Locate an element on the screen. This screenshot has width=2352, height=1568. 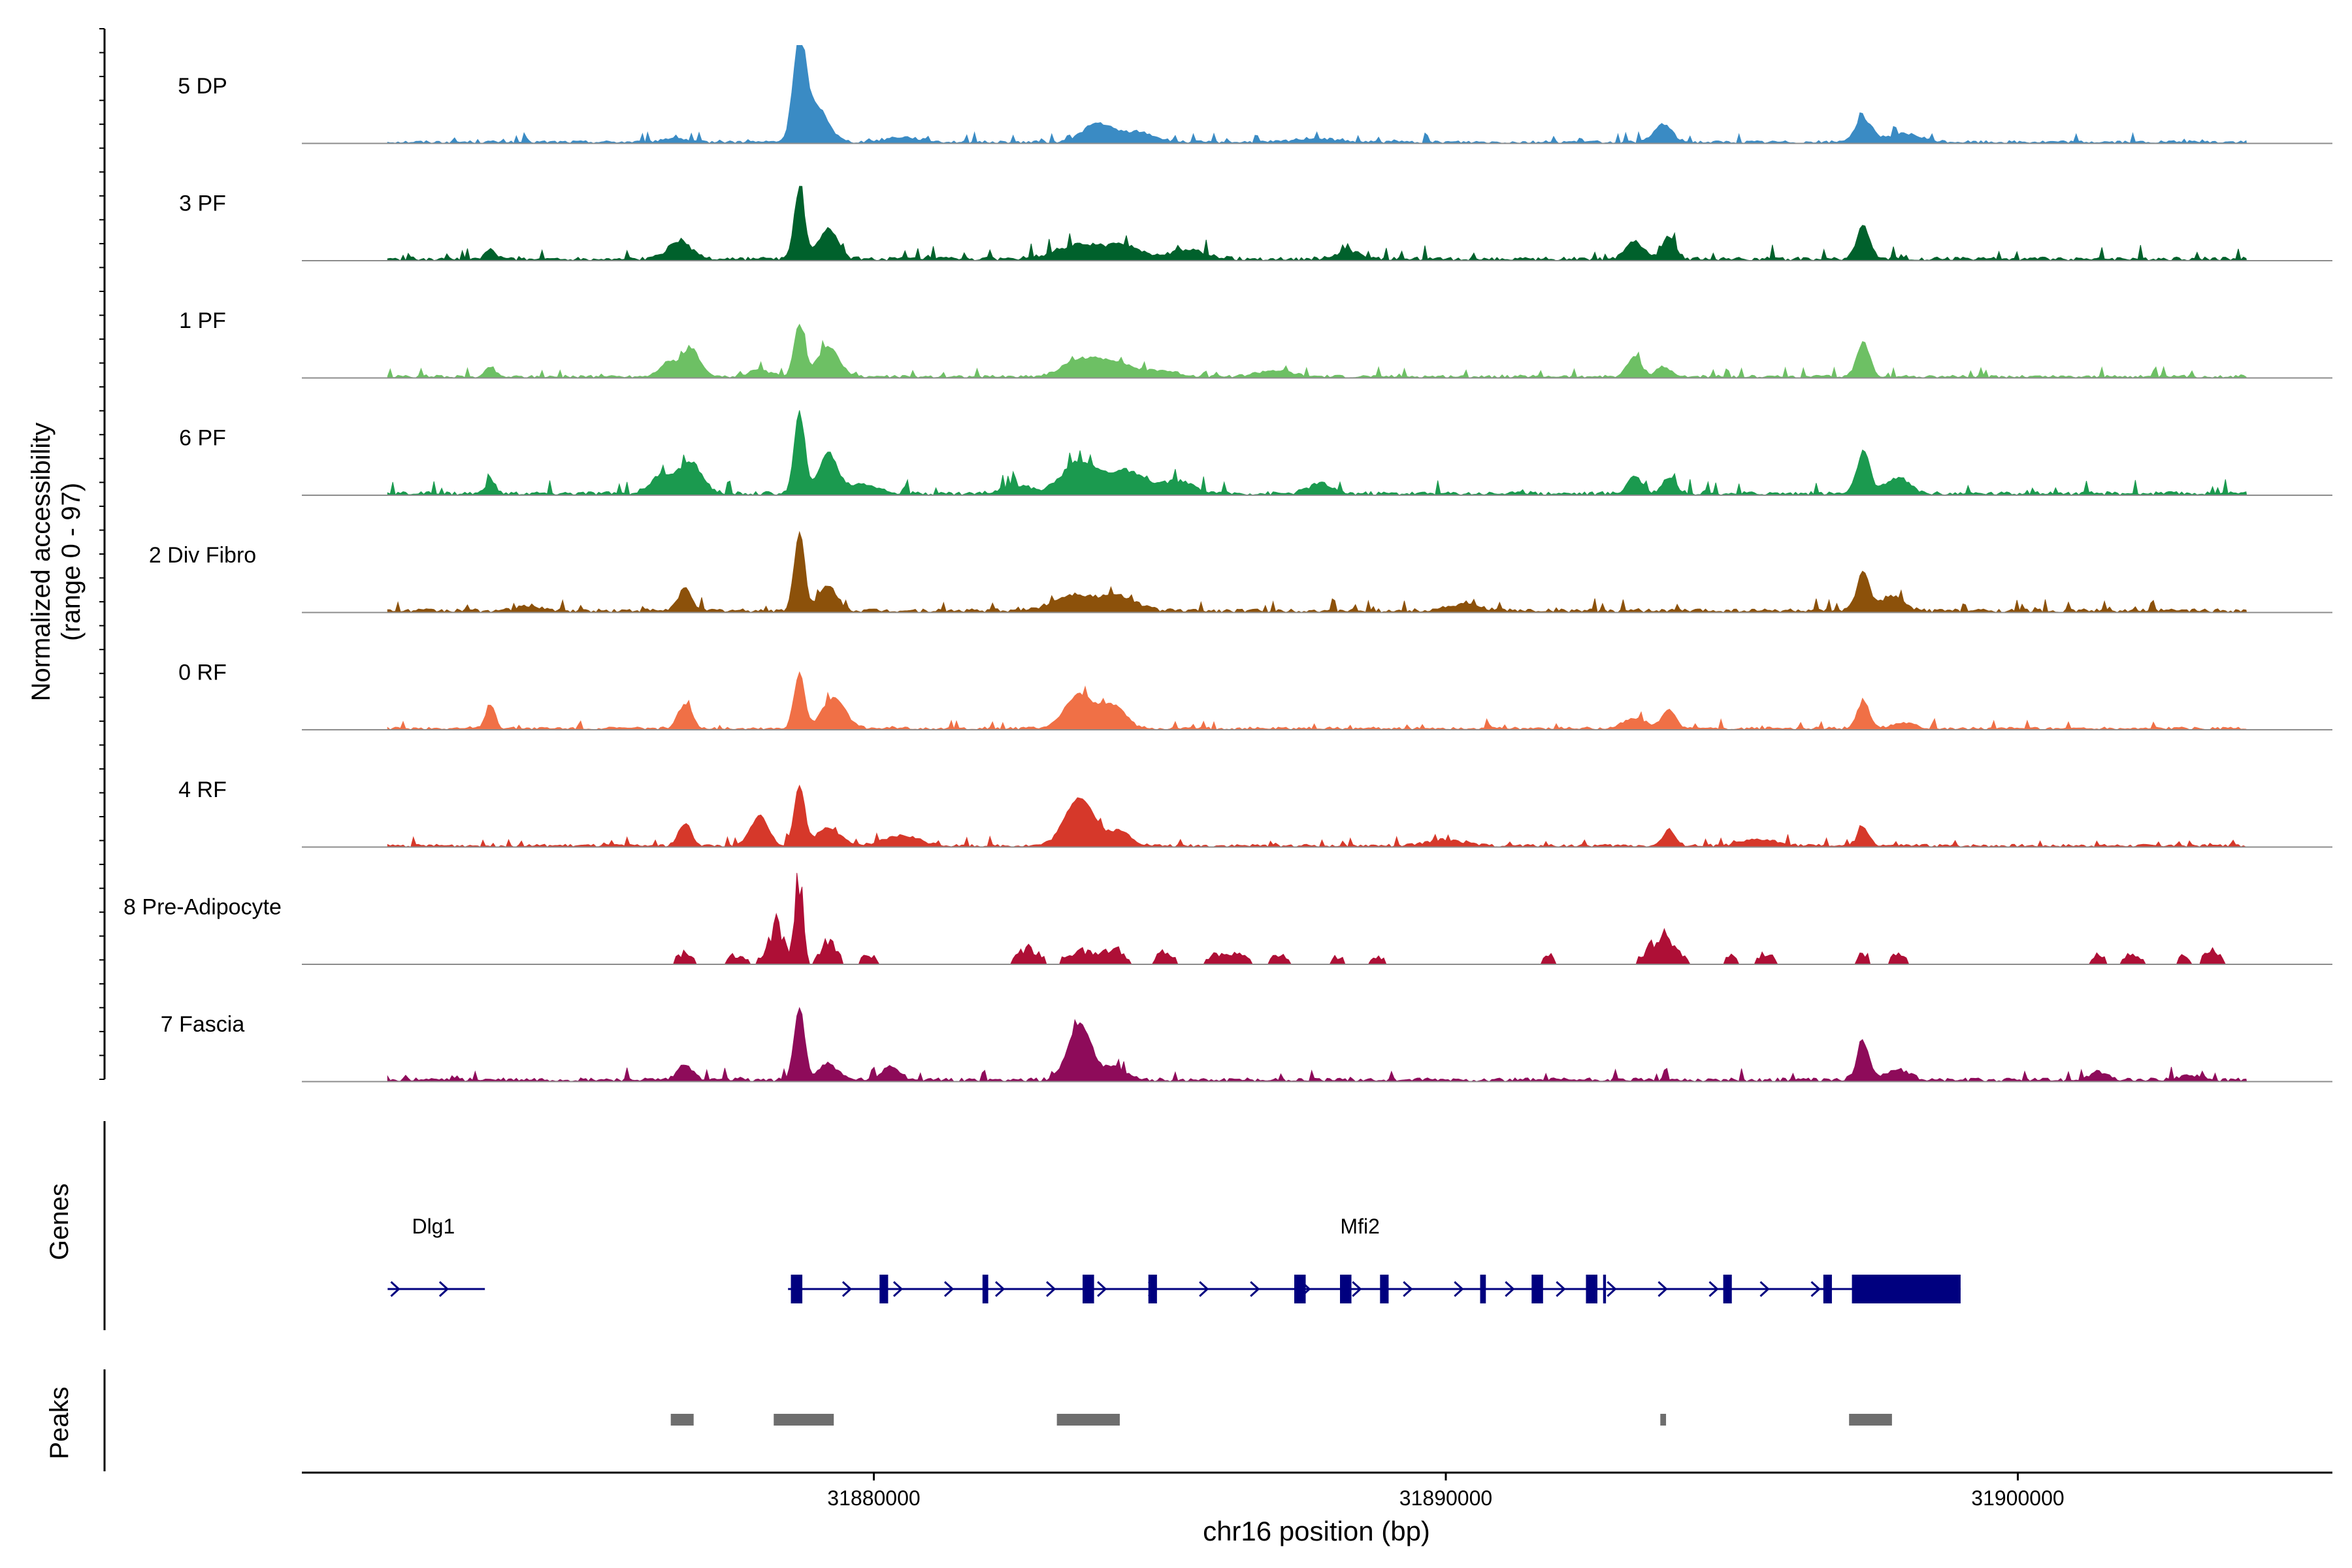
genes-panel-label: Genes is located at coordinates (59, 1221).